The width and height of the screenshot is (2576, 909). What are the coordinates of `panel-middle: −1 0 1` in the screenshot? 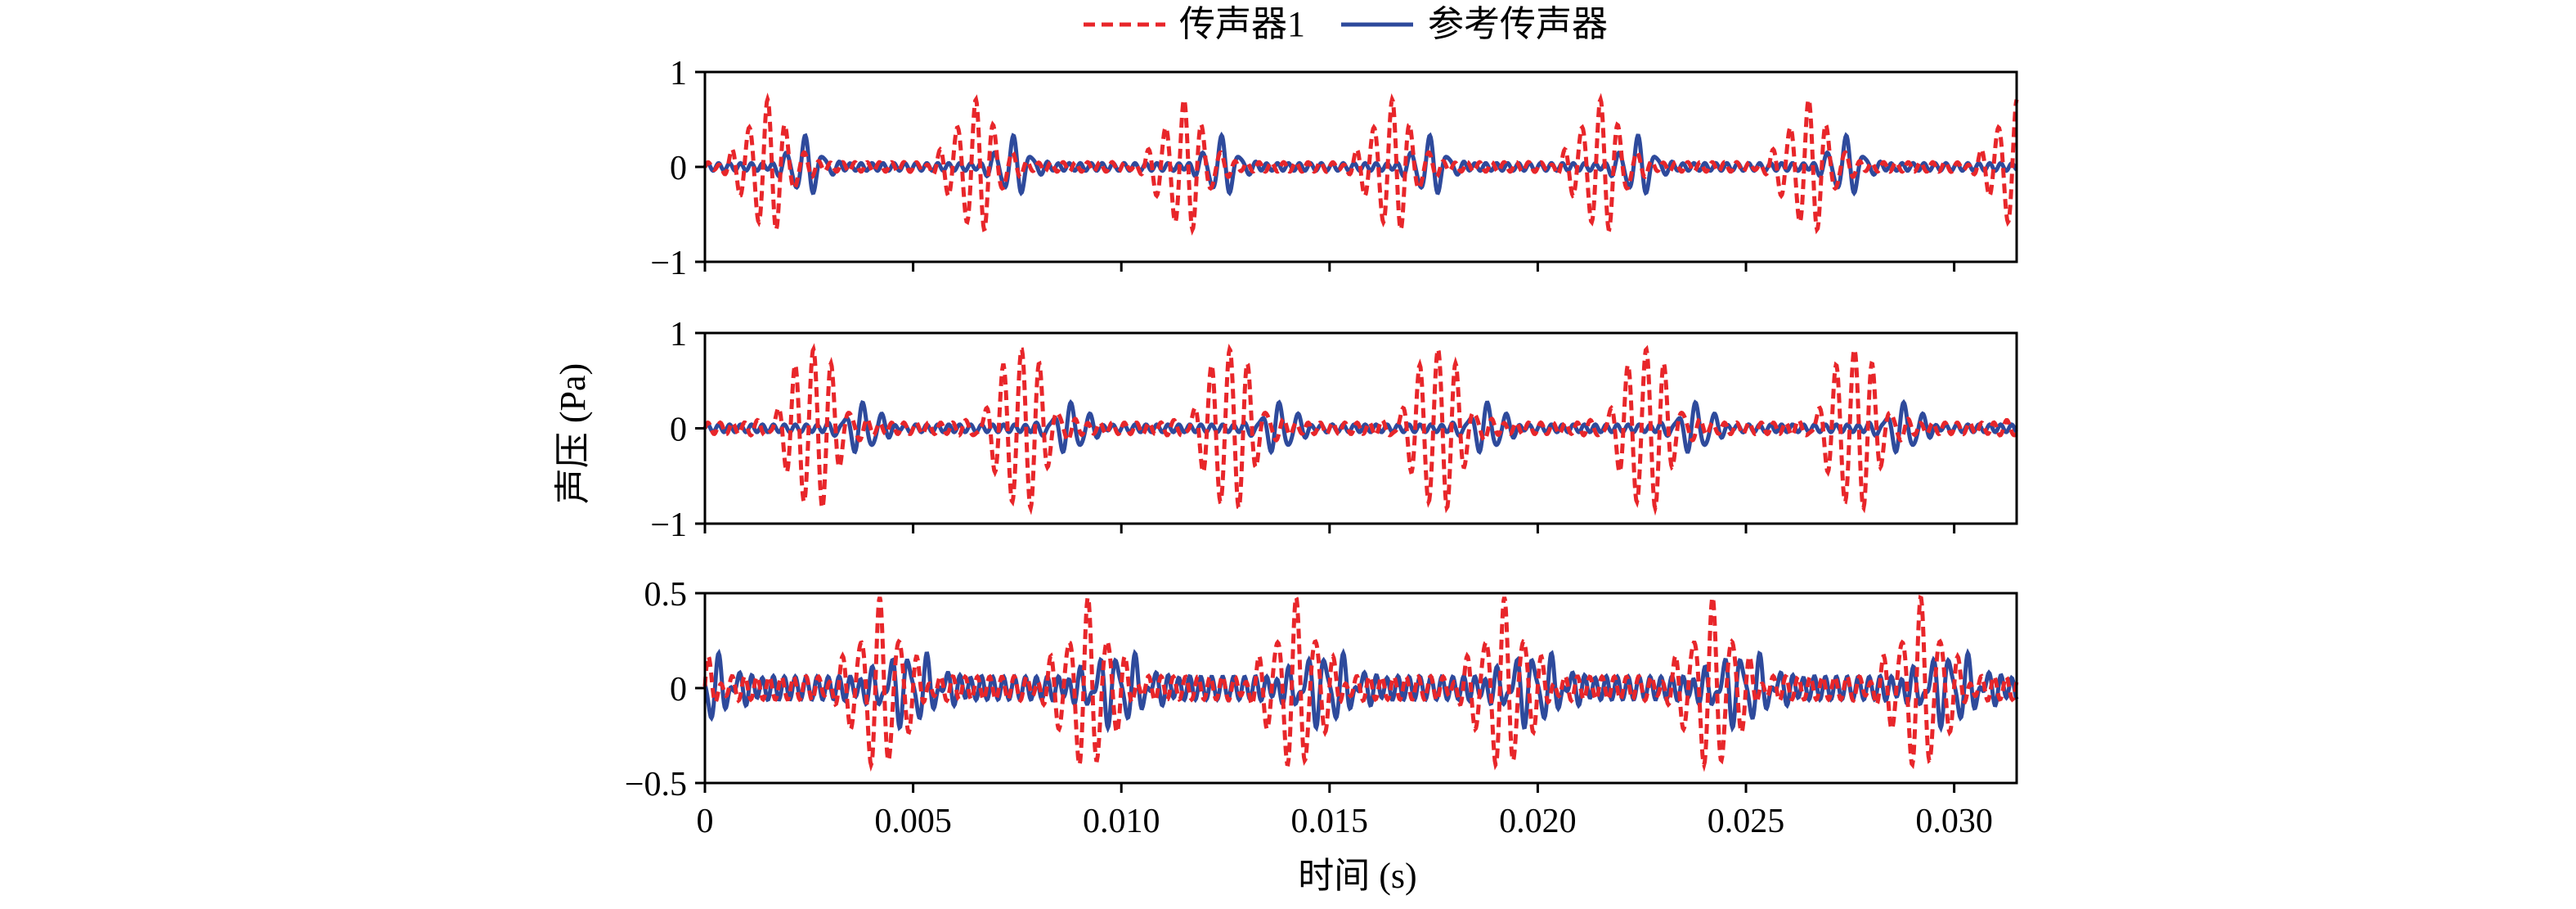 It's located at (1334, 430).